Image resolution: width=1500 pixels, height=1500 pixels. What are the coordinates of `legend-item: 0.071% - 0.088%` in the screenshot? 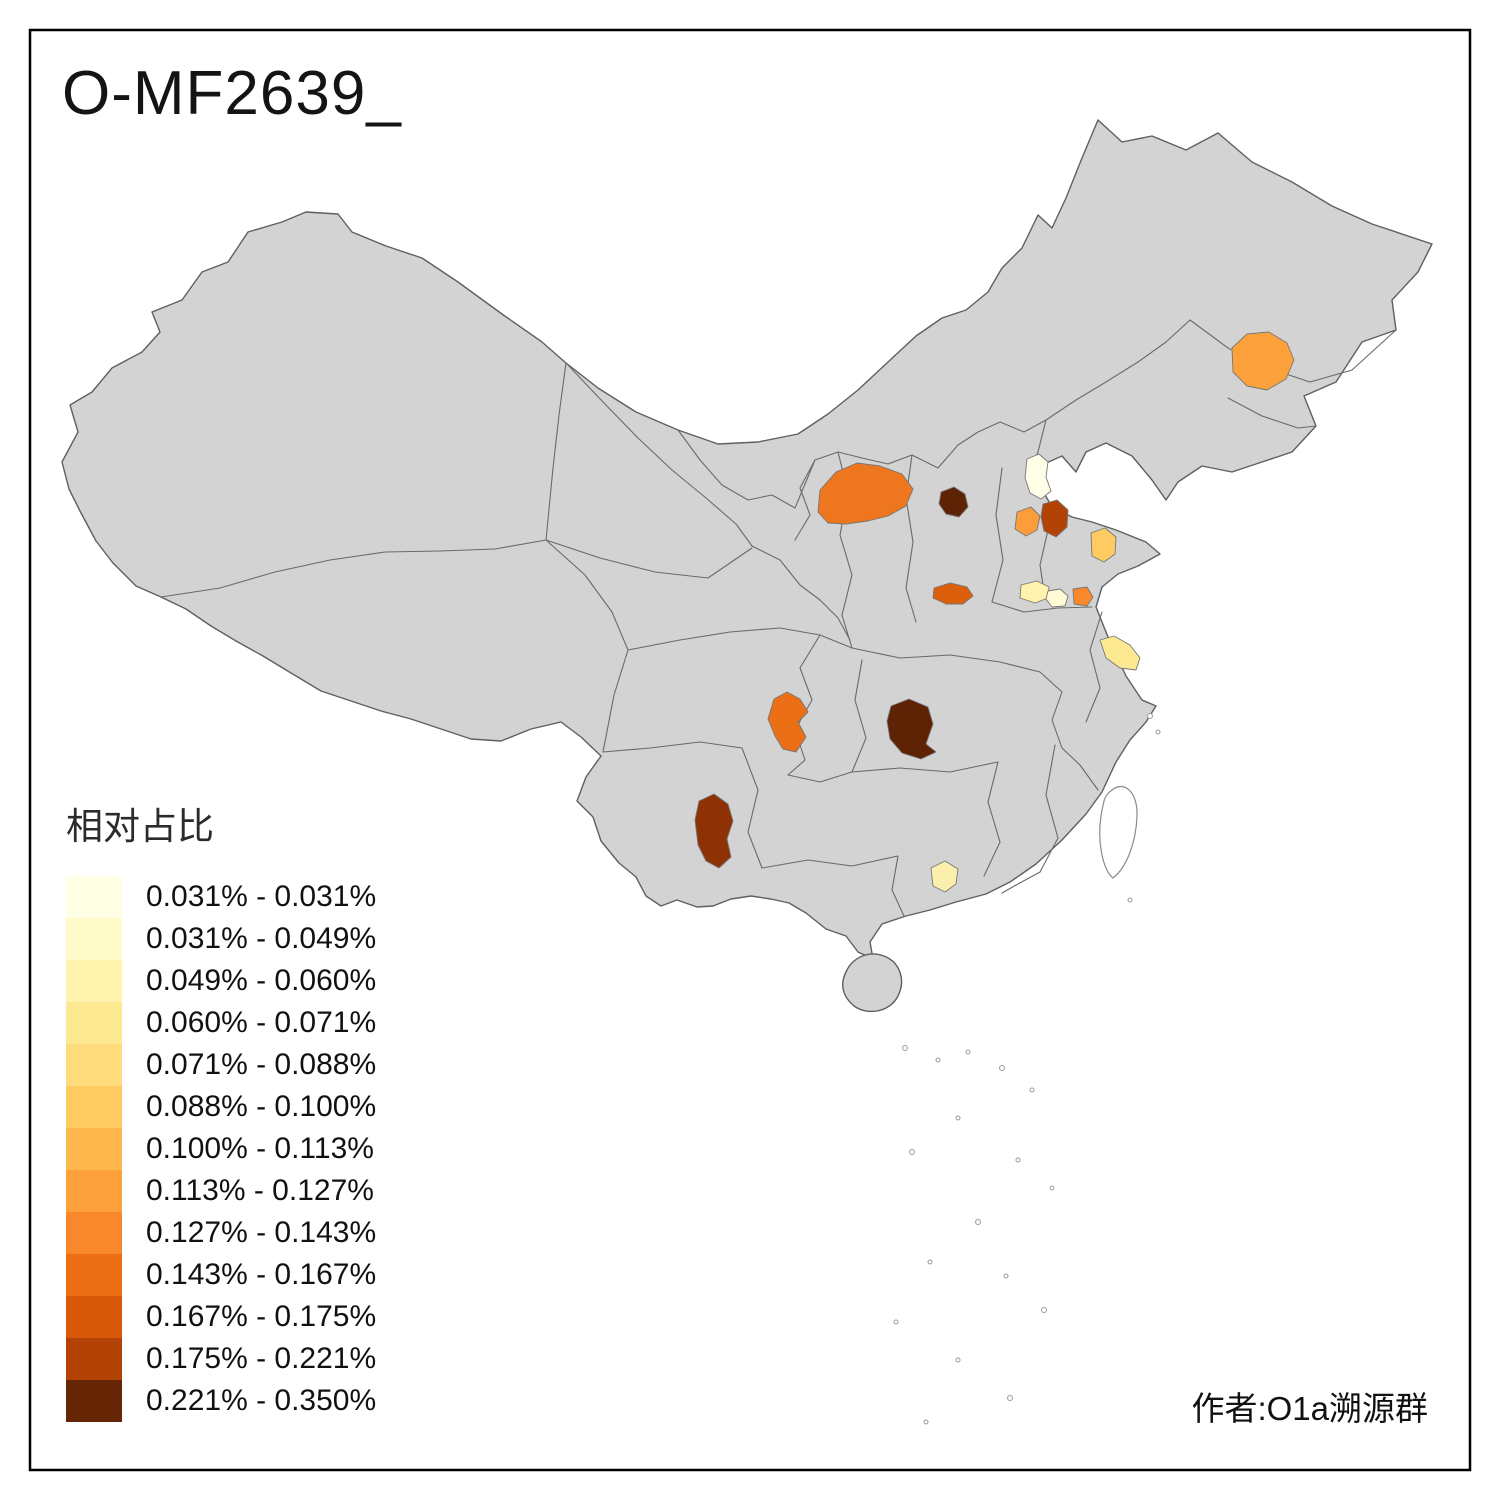 It's located at (221, 1065).